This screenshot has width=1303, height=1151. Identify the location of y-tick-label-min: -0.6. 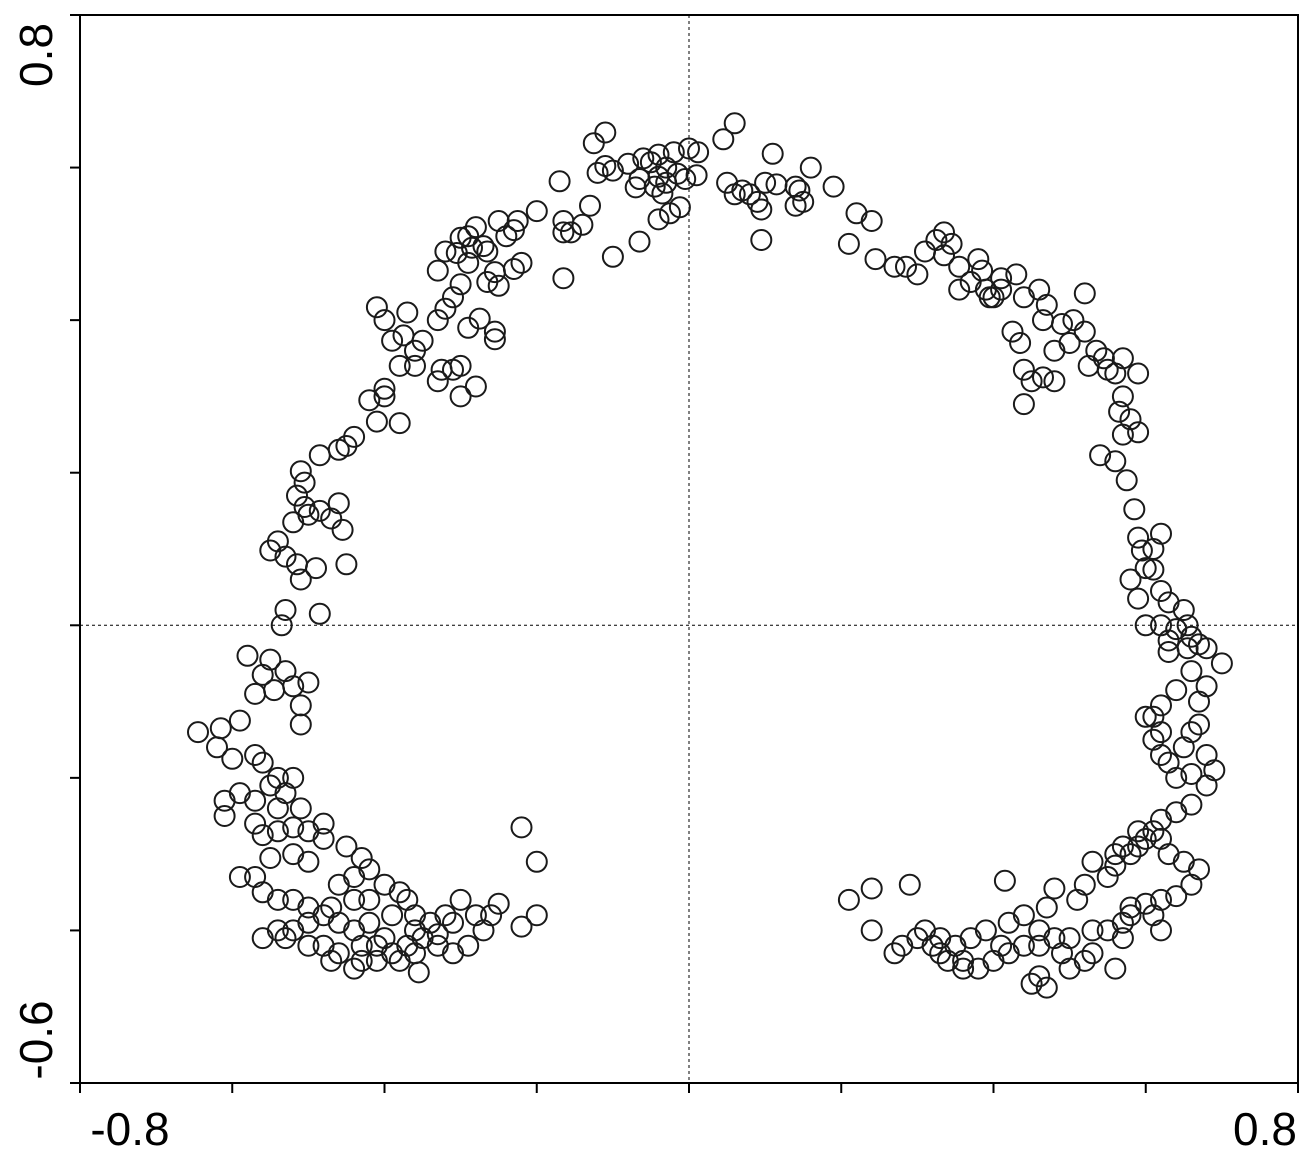
(36, 1039).